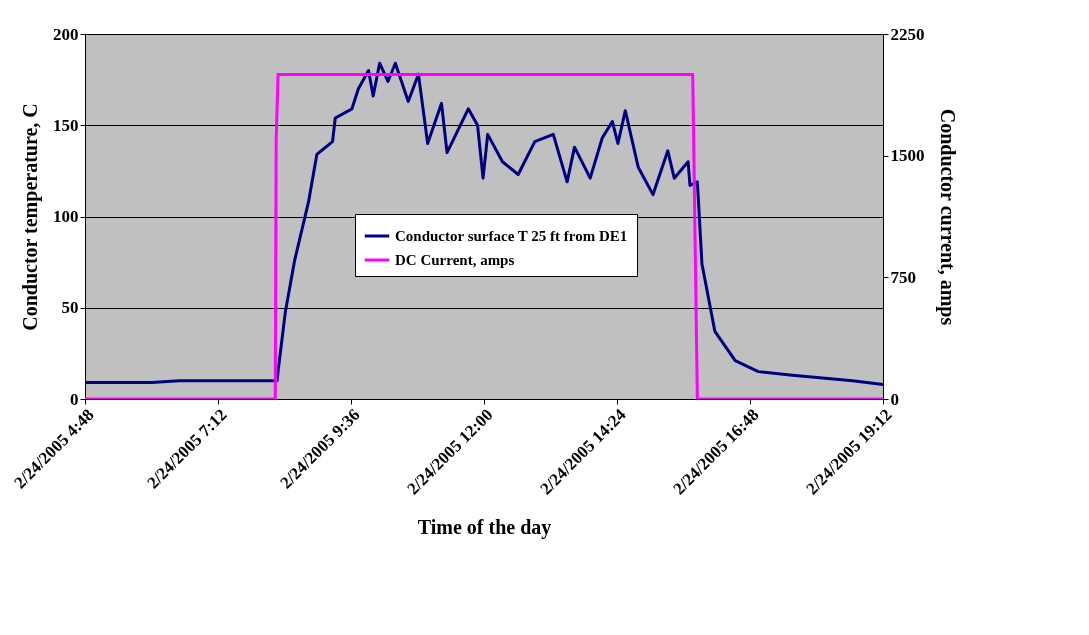 This screenshot has width=1089, height=635. Describe the element at coordinates (947, 217) in the screenshot. I see `y2-axis-title: Conductor current, amps` at that location.